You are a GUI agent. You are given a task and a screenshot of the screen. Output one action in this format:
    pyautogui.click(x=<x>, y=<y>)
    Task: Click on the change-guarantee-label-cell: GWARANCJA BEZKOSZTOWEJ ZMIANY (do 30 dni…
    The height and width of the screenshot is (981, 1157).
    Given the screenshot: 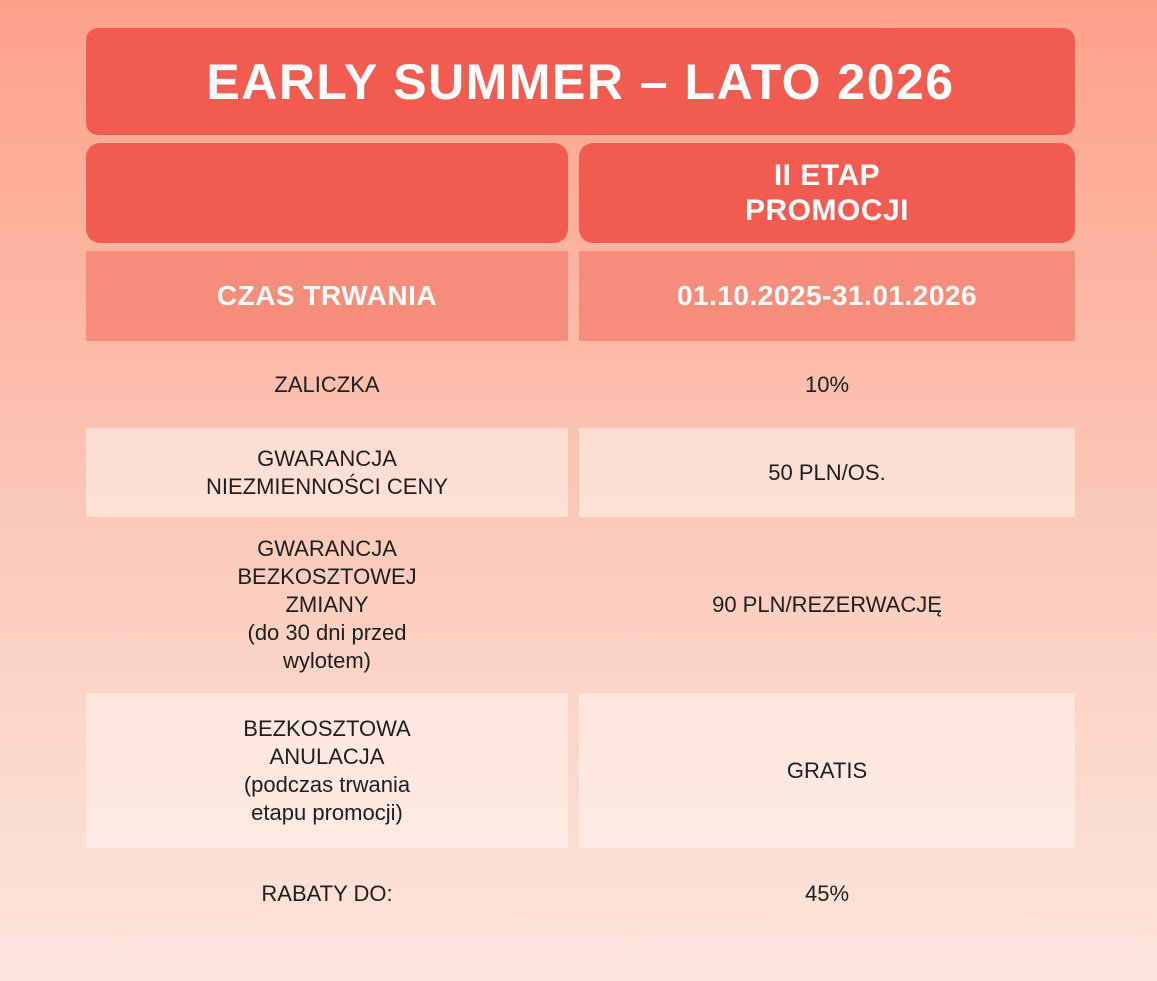 What is the action you would take?
    pyautogui.click(x=327, y=605)
    